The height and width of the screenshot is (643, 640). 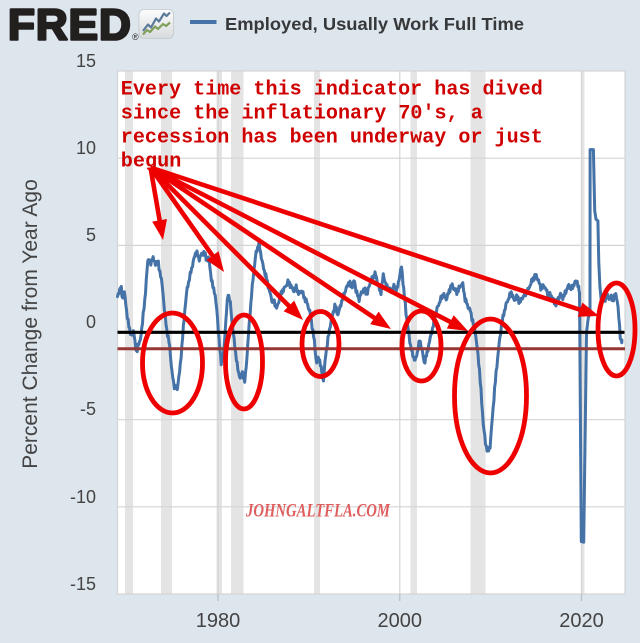 I want to click on svg-text: 2020, so click(x=581, y=621).